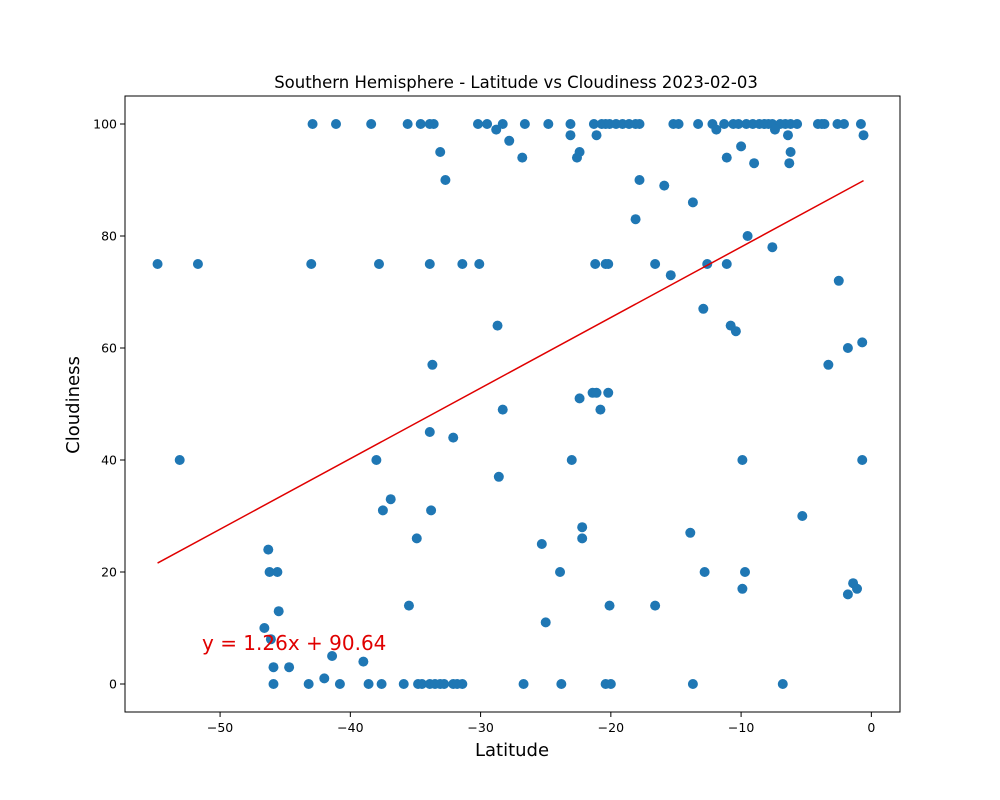 The width and height of the screenshot is (1000, 800). Describe the element at coordinates (105, 124) in the screenshot. I see `y-tick-label: 100` at that location.